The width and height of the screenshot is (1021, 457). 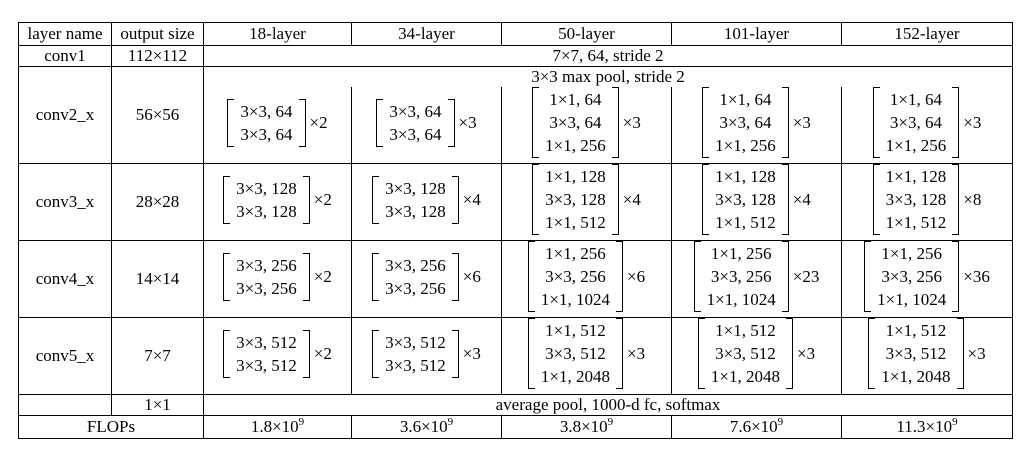 What do you see at coordinates (471, 276) in the screenshot?
I see `block-multiplier: ×6` at bounding box center [471, 276].